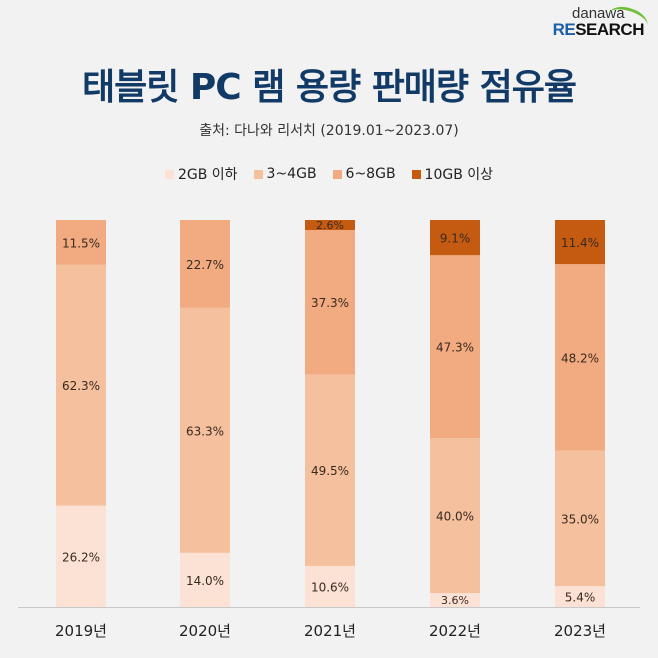 The height and width of the screenshot is (658, 658). I want to click on legend-label: 10GB 이상, so click(459, 175).